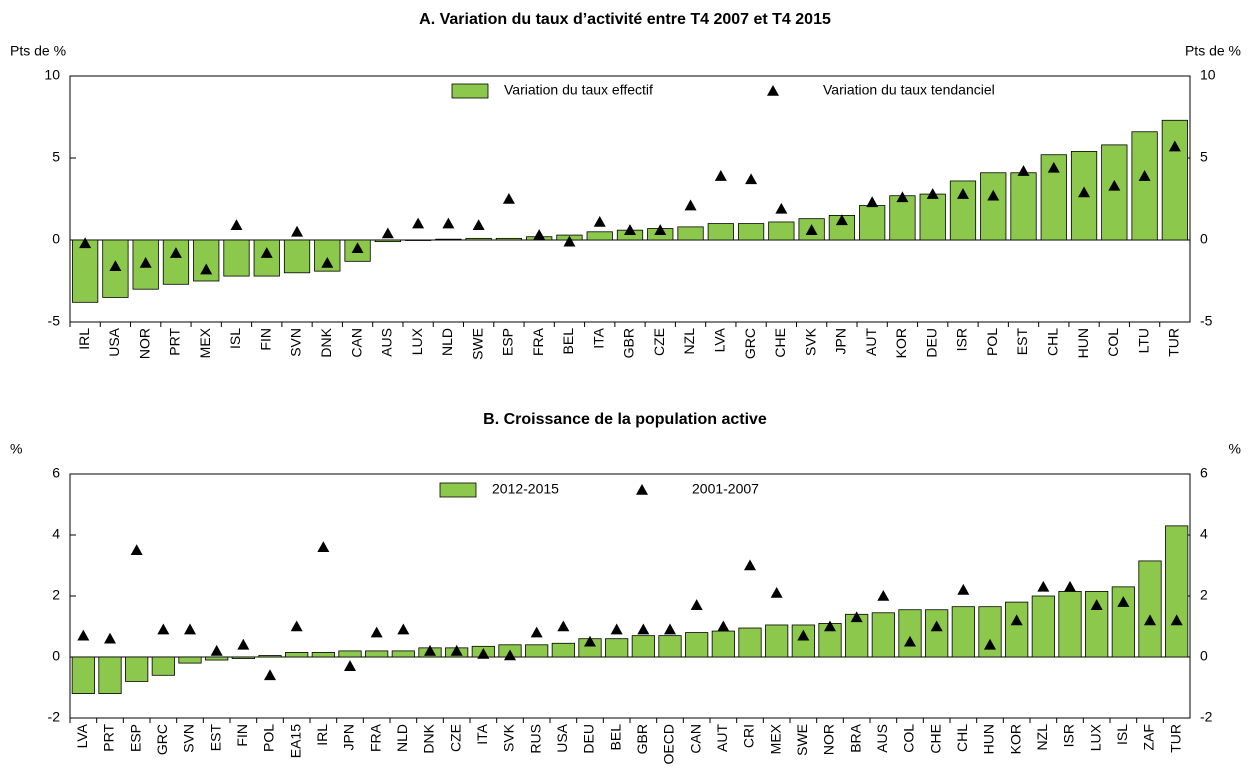  What do you see at coordinates (525, 489) in the screenshot?
I see `legend-label: 2012-2015` at bounding box center [525, 489].